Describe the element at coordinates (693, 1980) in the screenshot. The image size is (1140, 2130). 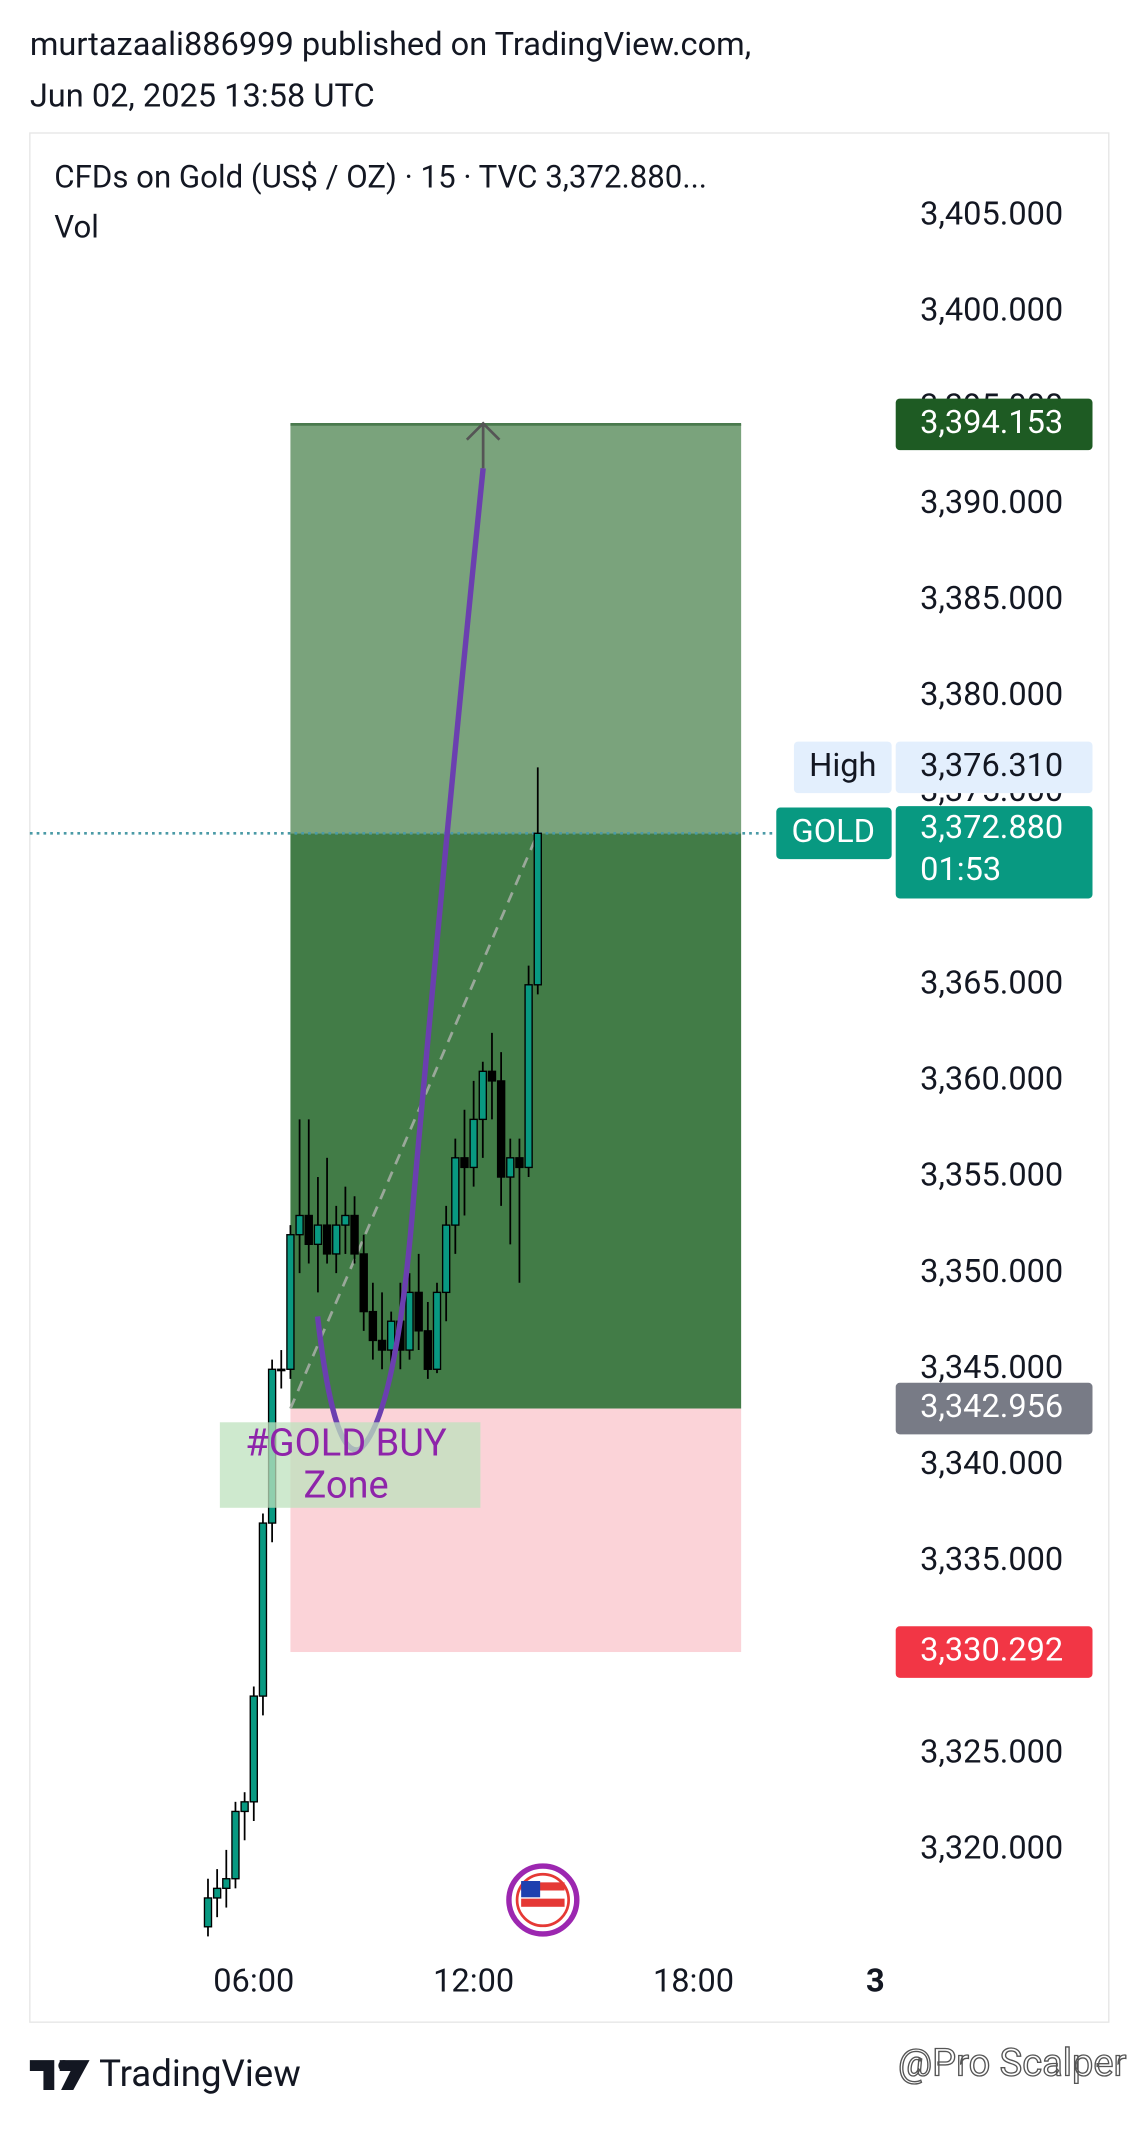
I see `x-tick-label: 18:00` at that location.